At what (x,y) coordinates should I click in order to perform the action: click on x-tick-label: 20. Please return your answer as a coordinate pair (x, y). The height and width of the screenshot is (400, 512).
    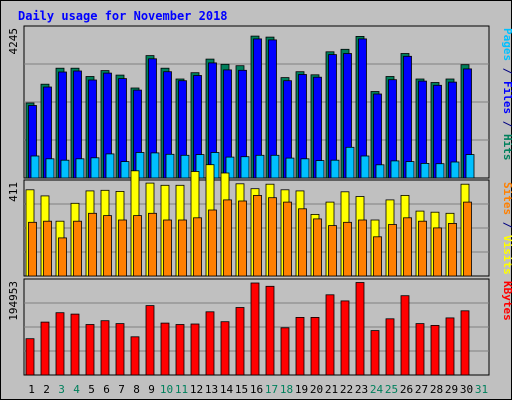
    Looking at the image, I should click on (316, 389).